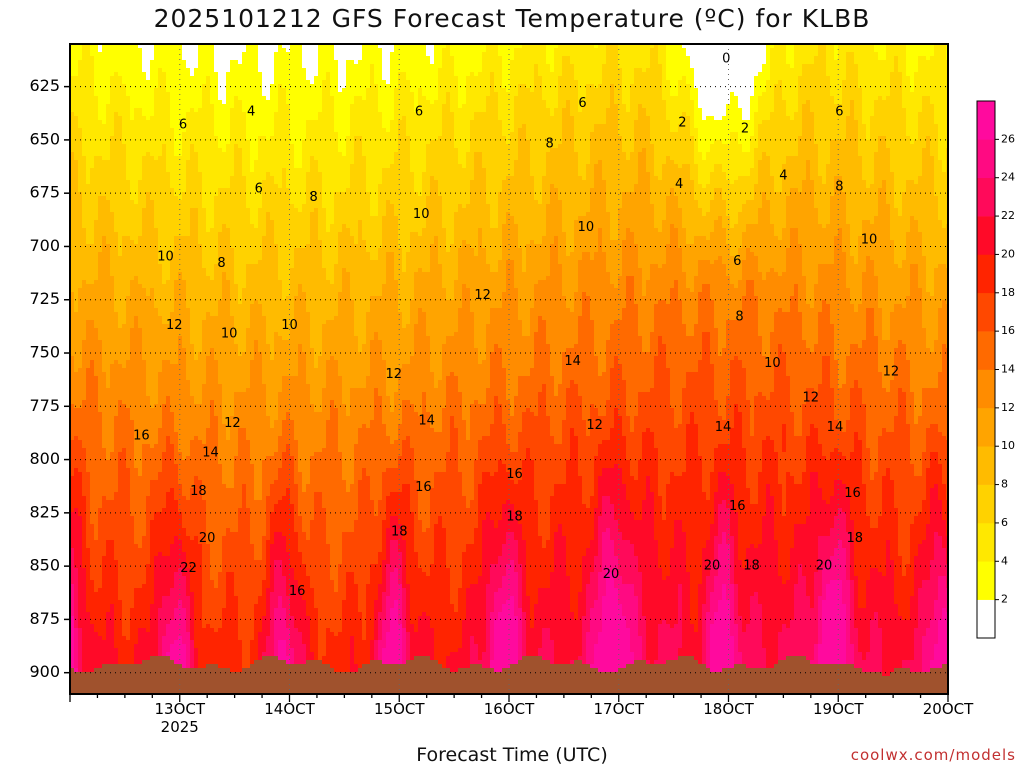 This screenshot has height=768, width=1024. What do you see at coordinates (44, 192) in the screenshot?
I see `y-tick-label: 675` at bounding box center [44, 192].